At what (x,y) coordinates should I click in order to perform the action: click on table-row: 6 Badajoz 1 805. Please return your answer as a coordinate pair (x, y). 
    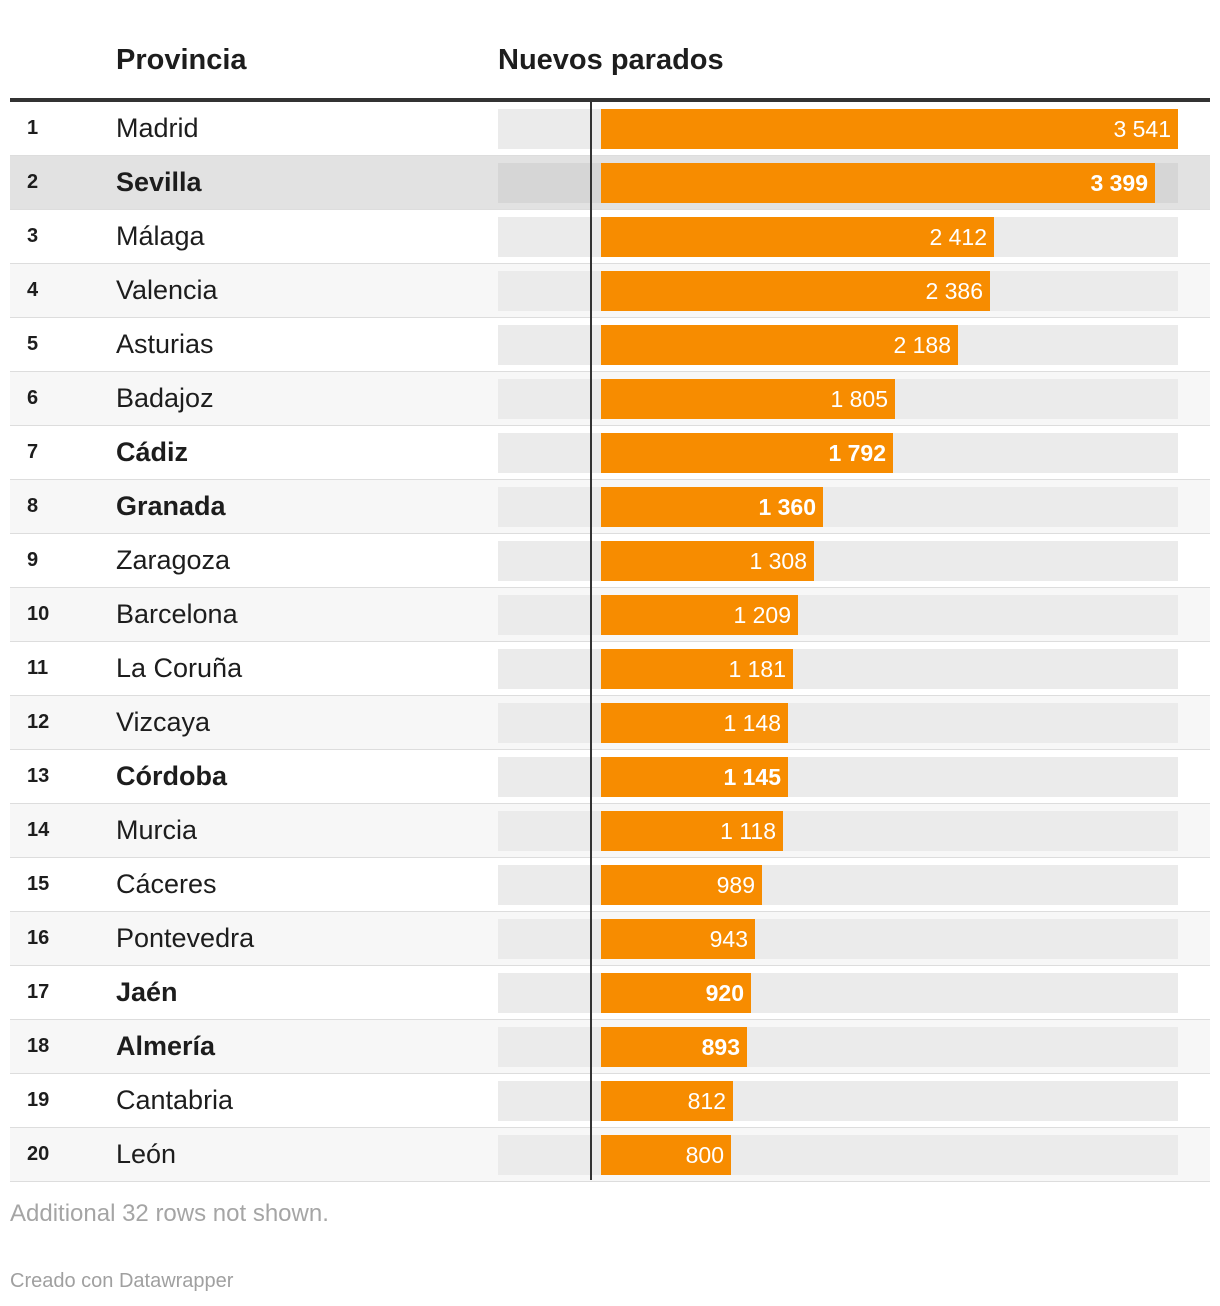
    Looking at the image, I should click on (610, 399).